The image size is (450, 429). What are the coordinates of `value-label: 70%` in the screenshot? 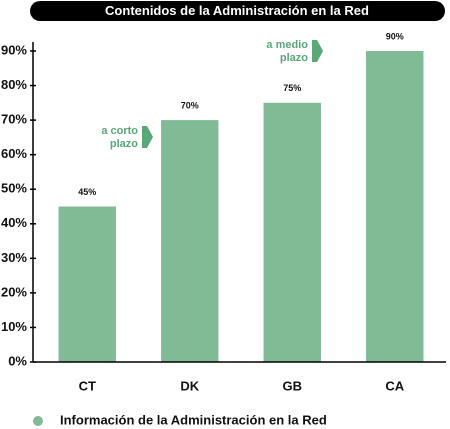 It's located at (190, 105).